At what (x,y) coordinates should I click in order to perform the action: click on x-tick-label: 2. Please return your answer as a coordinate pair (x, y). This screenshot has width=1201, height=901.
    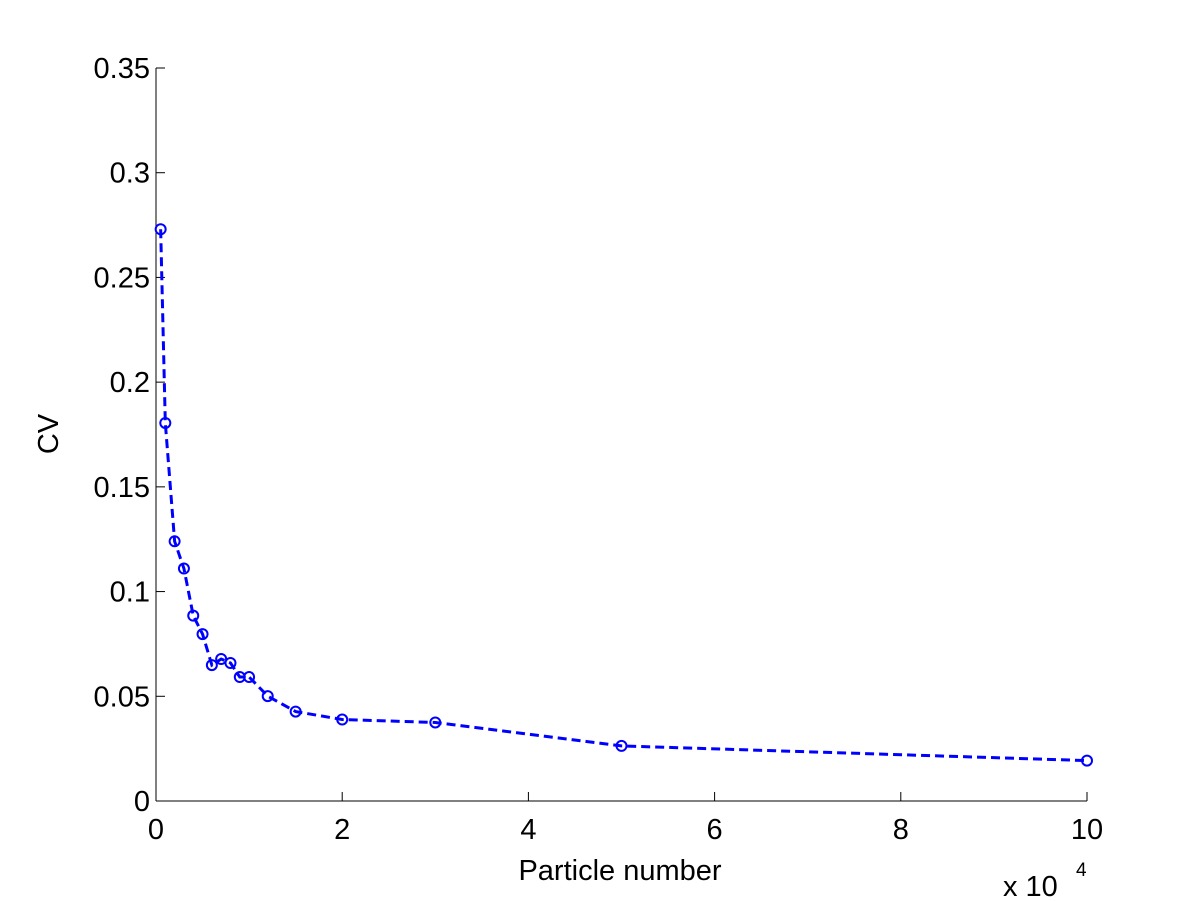
    Looking at the image, I should click on (342, 830).